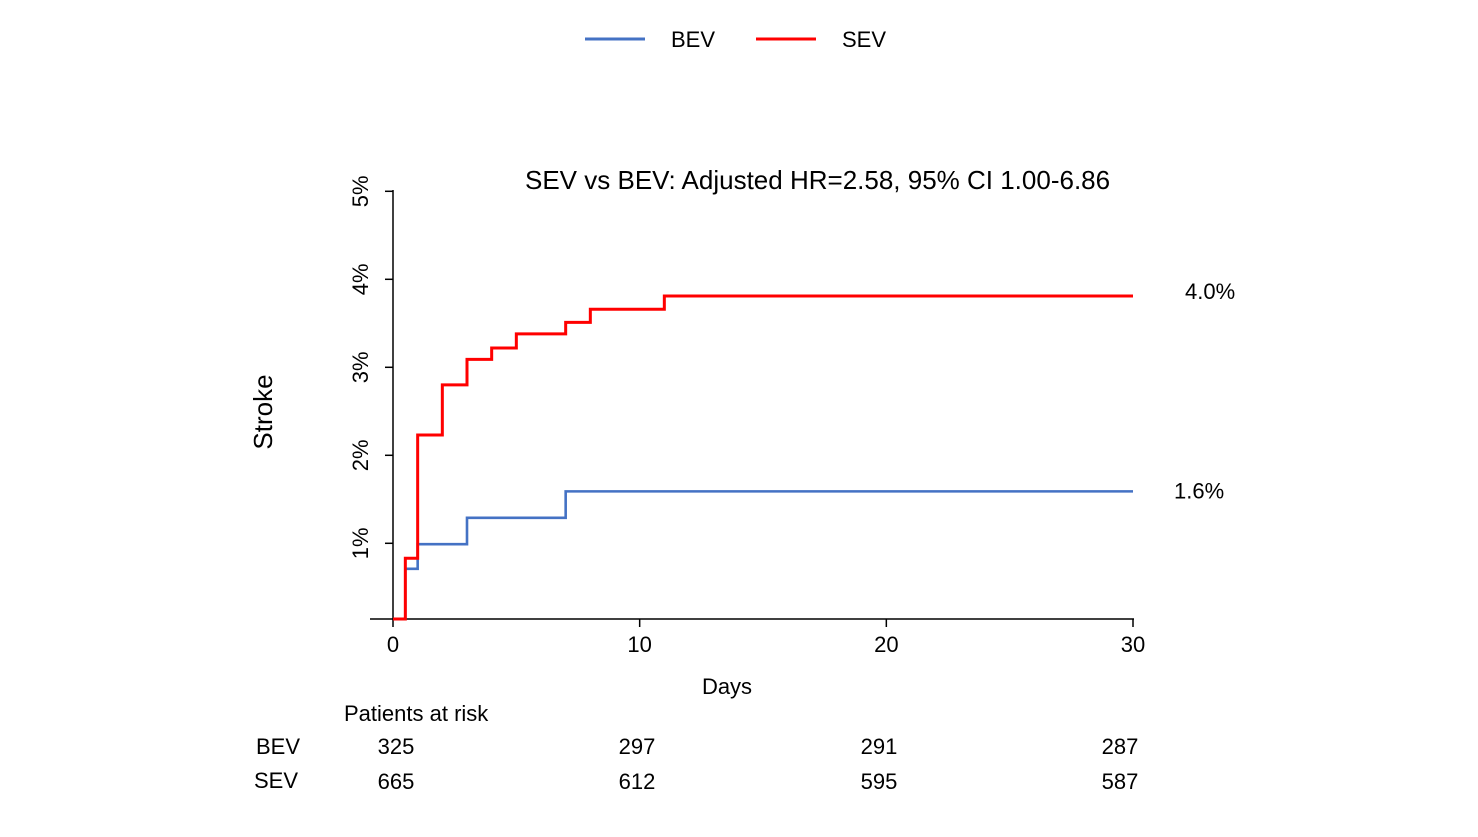 This screenshot has height=837, width=1478. Describe the element at coordinates (360, 279) in the screenshot. I see `y-tick-label: 4%` at that location.